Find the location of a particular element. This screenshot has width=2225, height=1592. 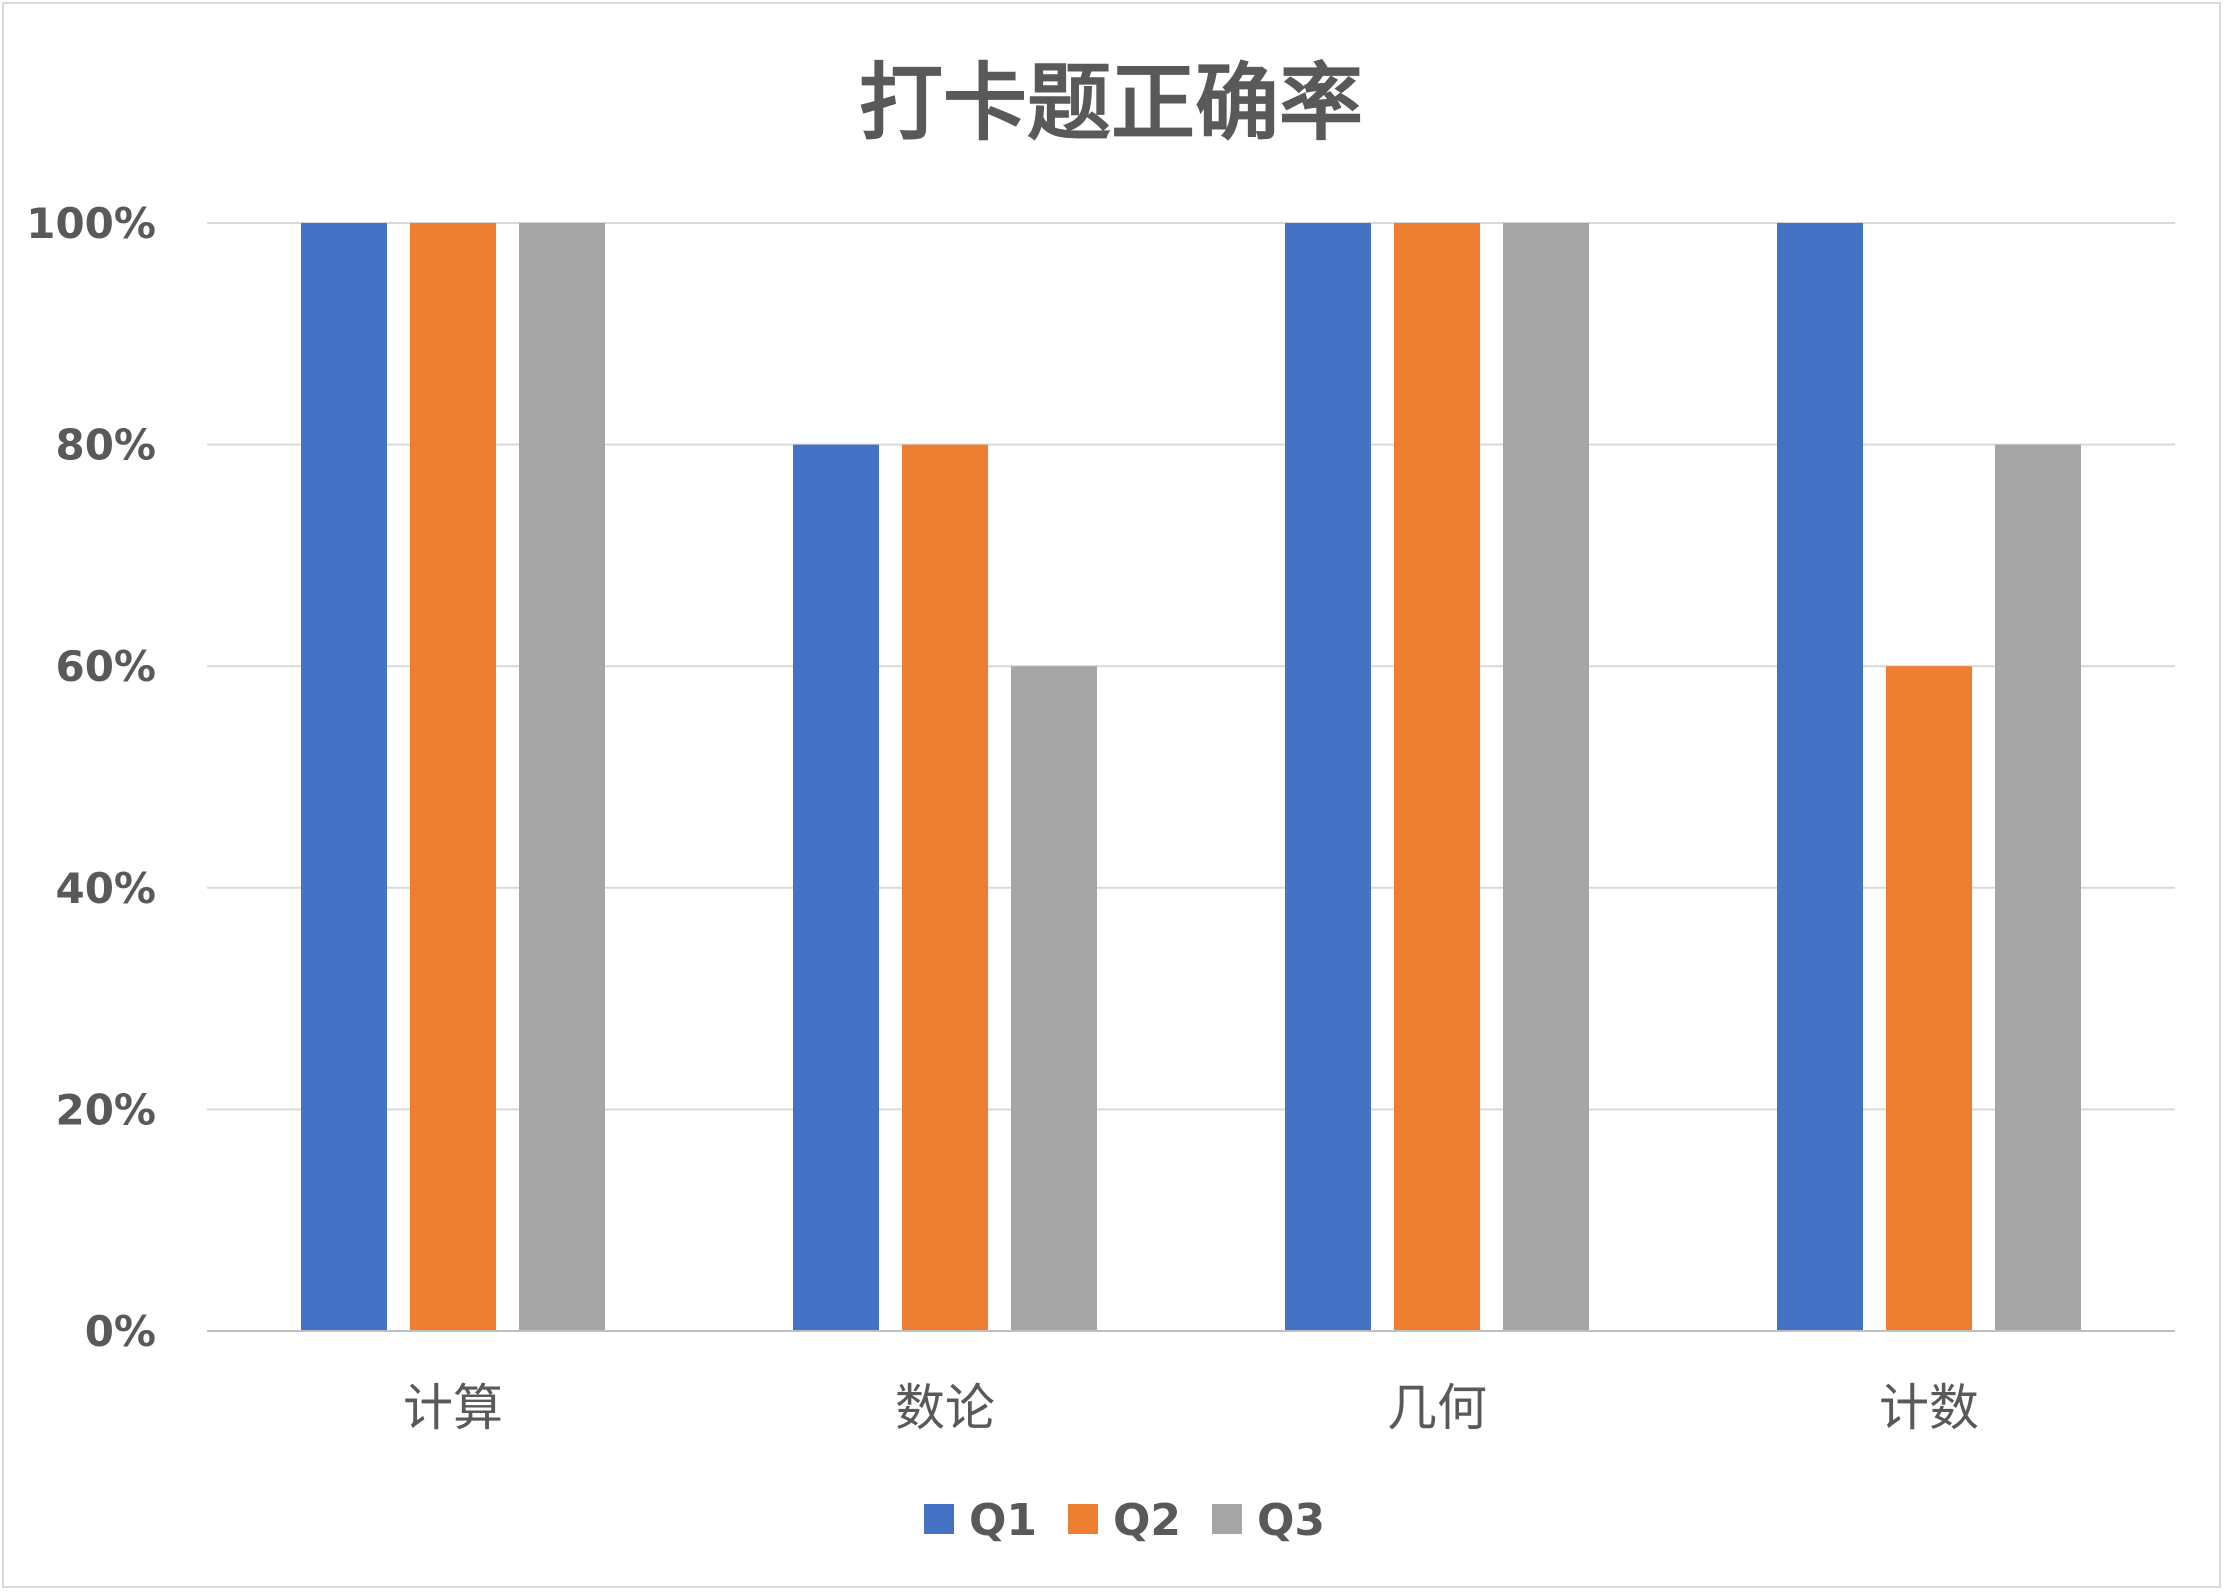

y-tick-label: 40% is located at coordinates (105, 888).